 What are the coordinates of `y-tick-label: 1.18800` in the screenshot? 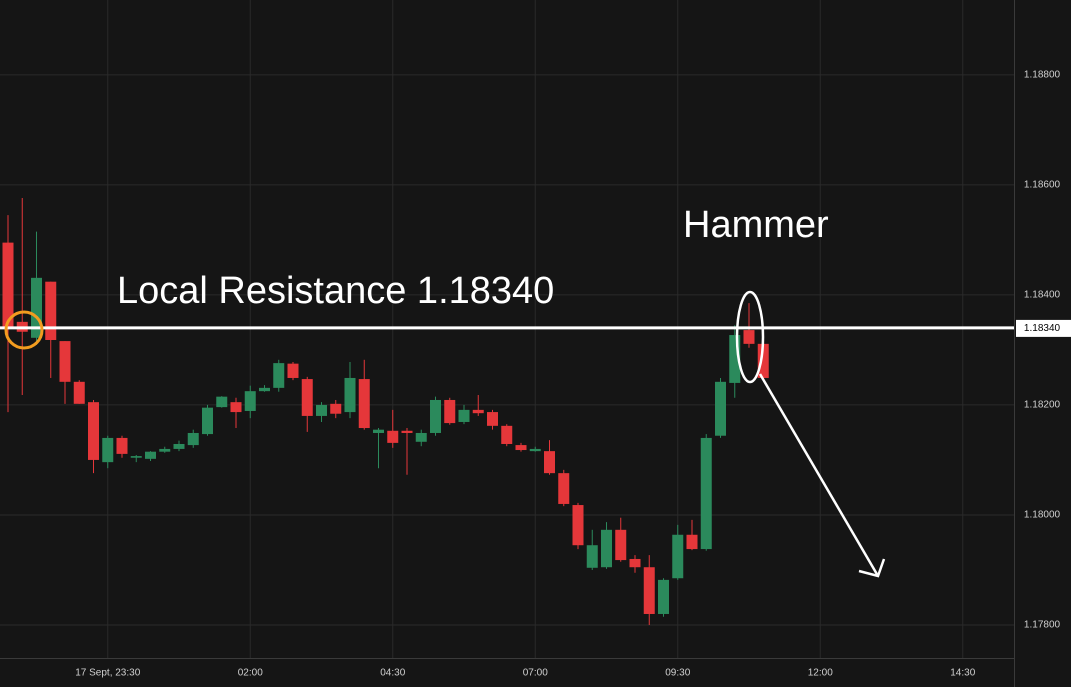 It's located at (1042, 74).